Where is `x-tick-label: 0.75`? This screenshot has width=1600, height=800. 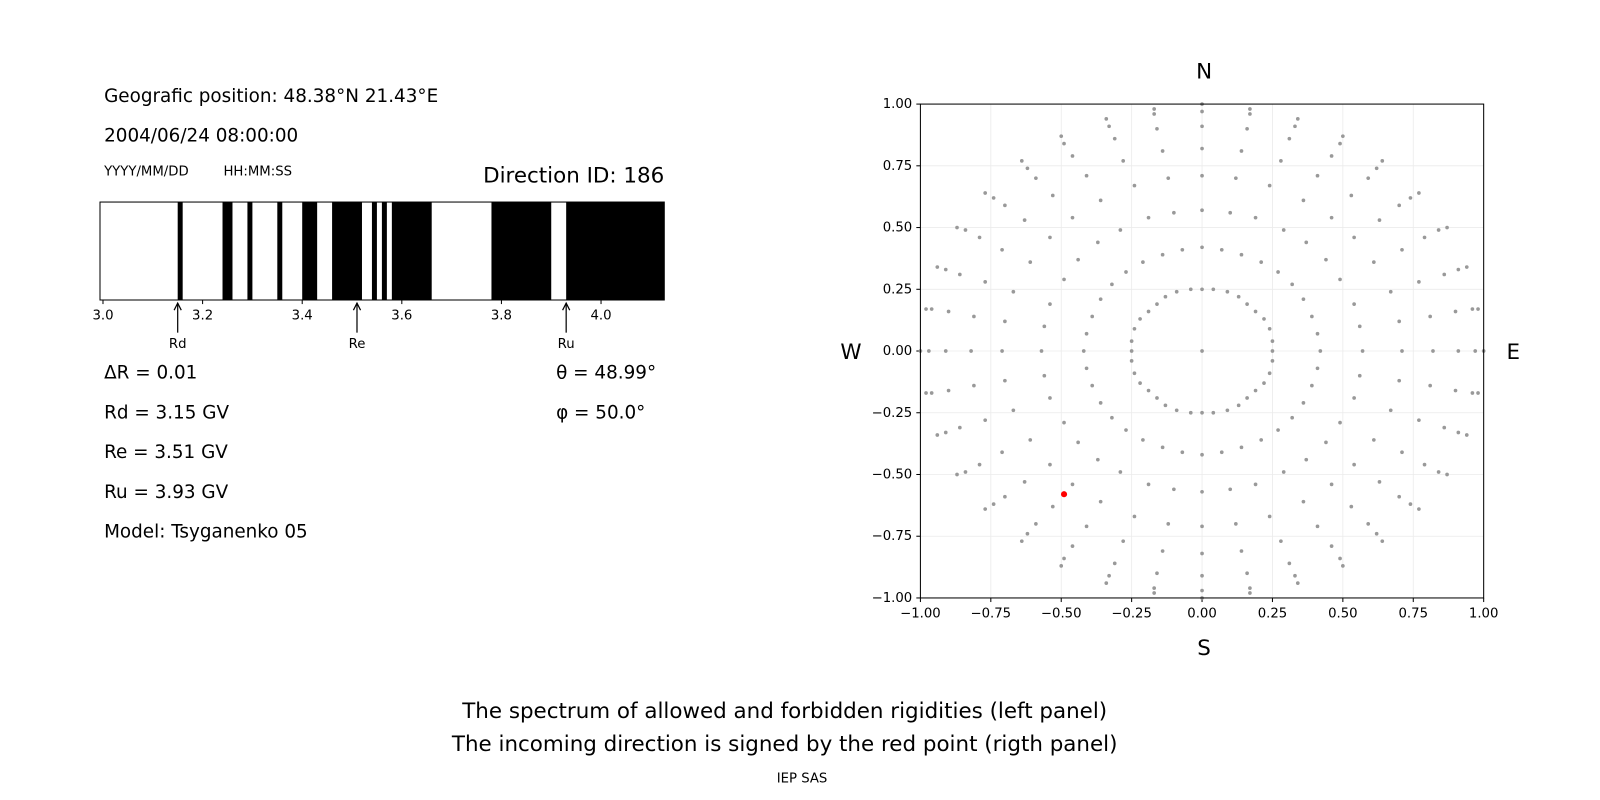 x-tick-label: 0.75 is located at coordinates (1414, 613).